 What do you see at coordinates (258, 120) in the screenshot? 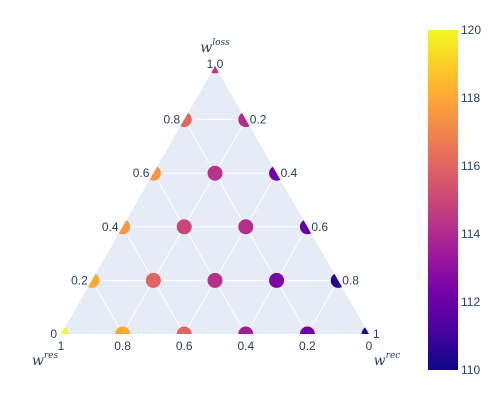
I see `c-axis-tick-label: 0.2` at bounding box center [258, 120].